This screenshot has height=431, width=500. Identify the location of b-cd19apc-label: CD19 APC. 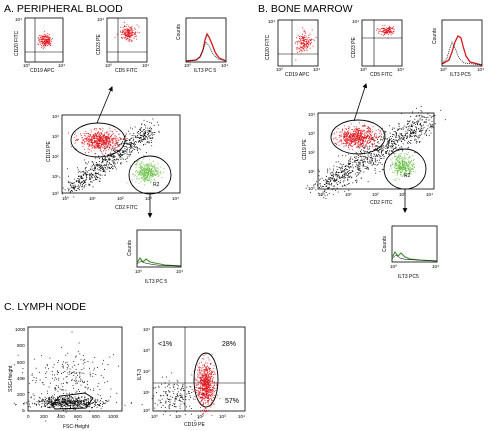
(297, 75).